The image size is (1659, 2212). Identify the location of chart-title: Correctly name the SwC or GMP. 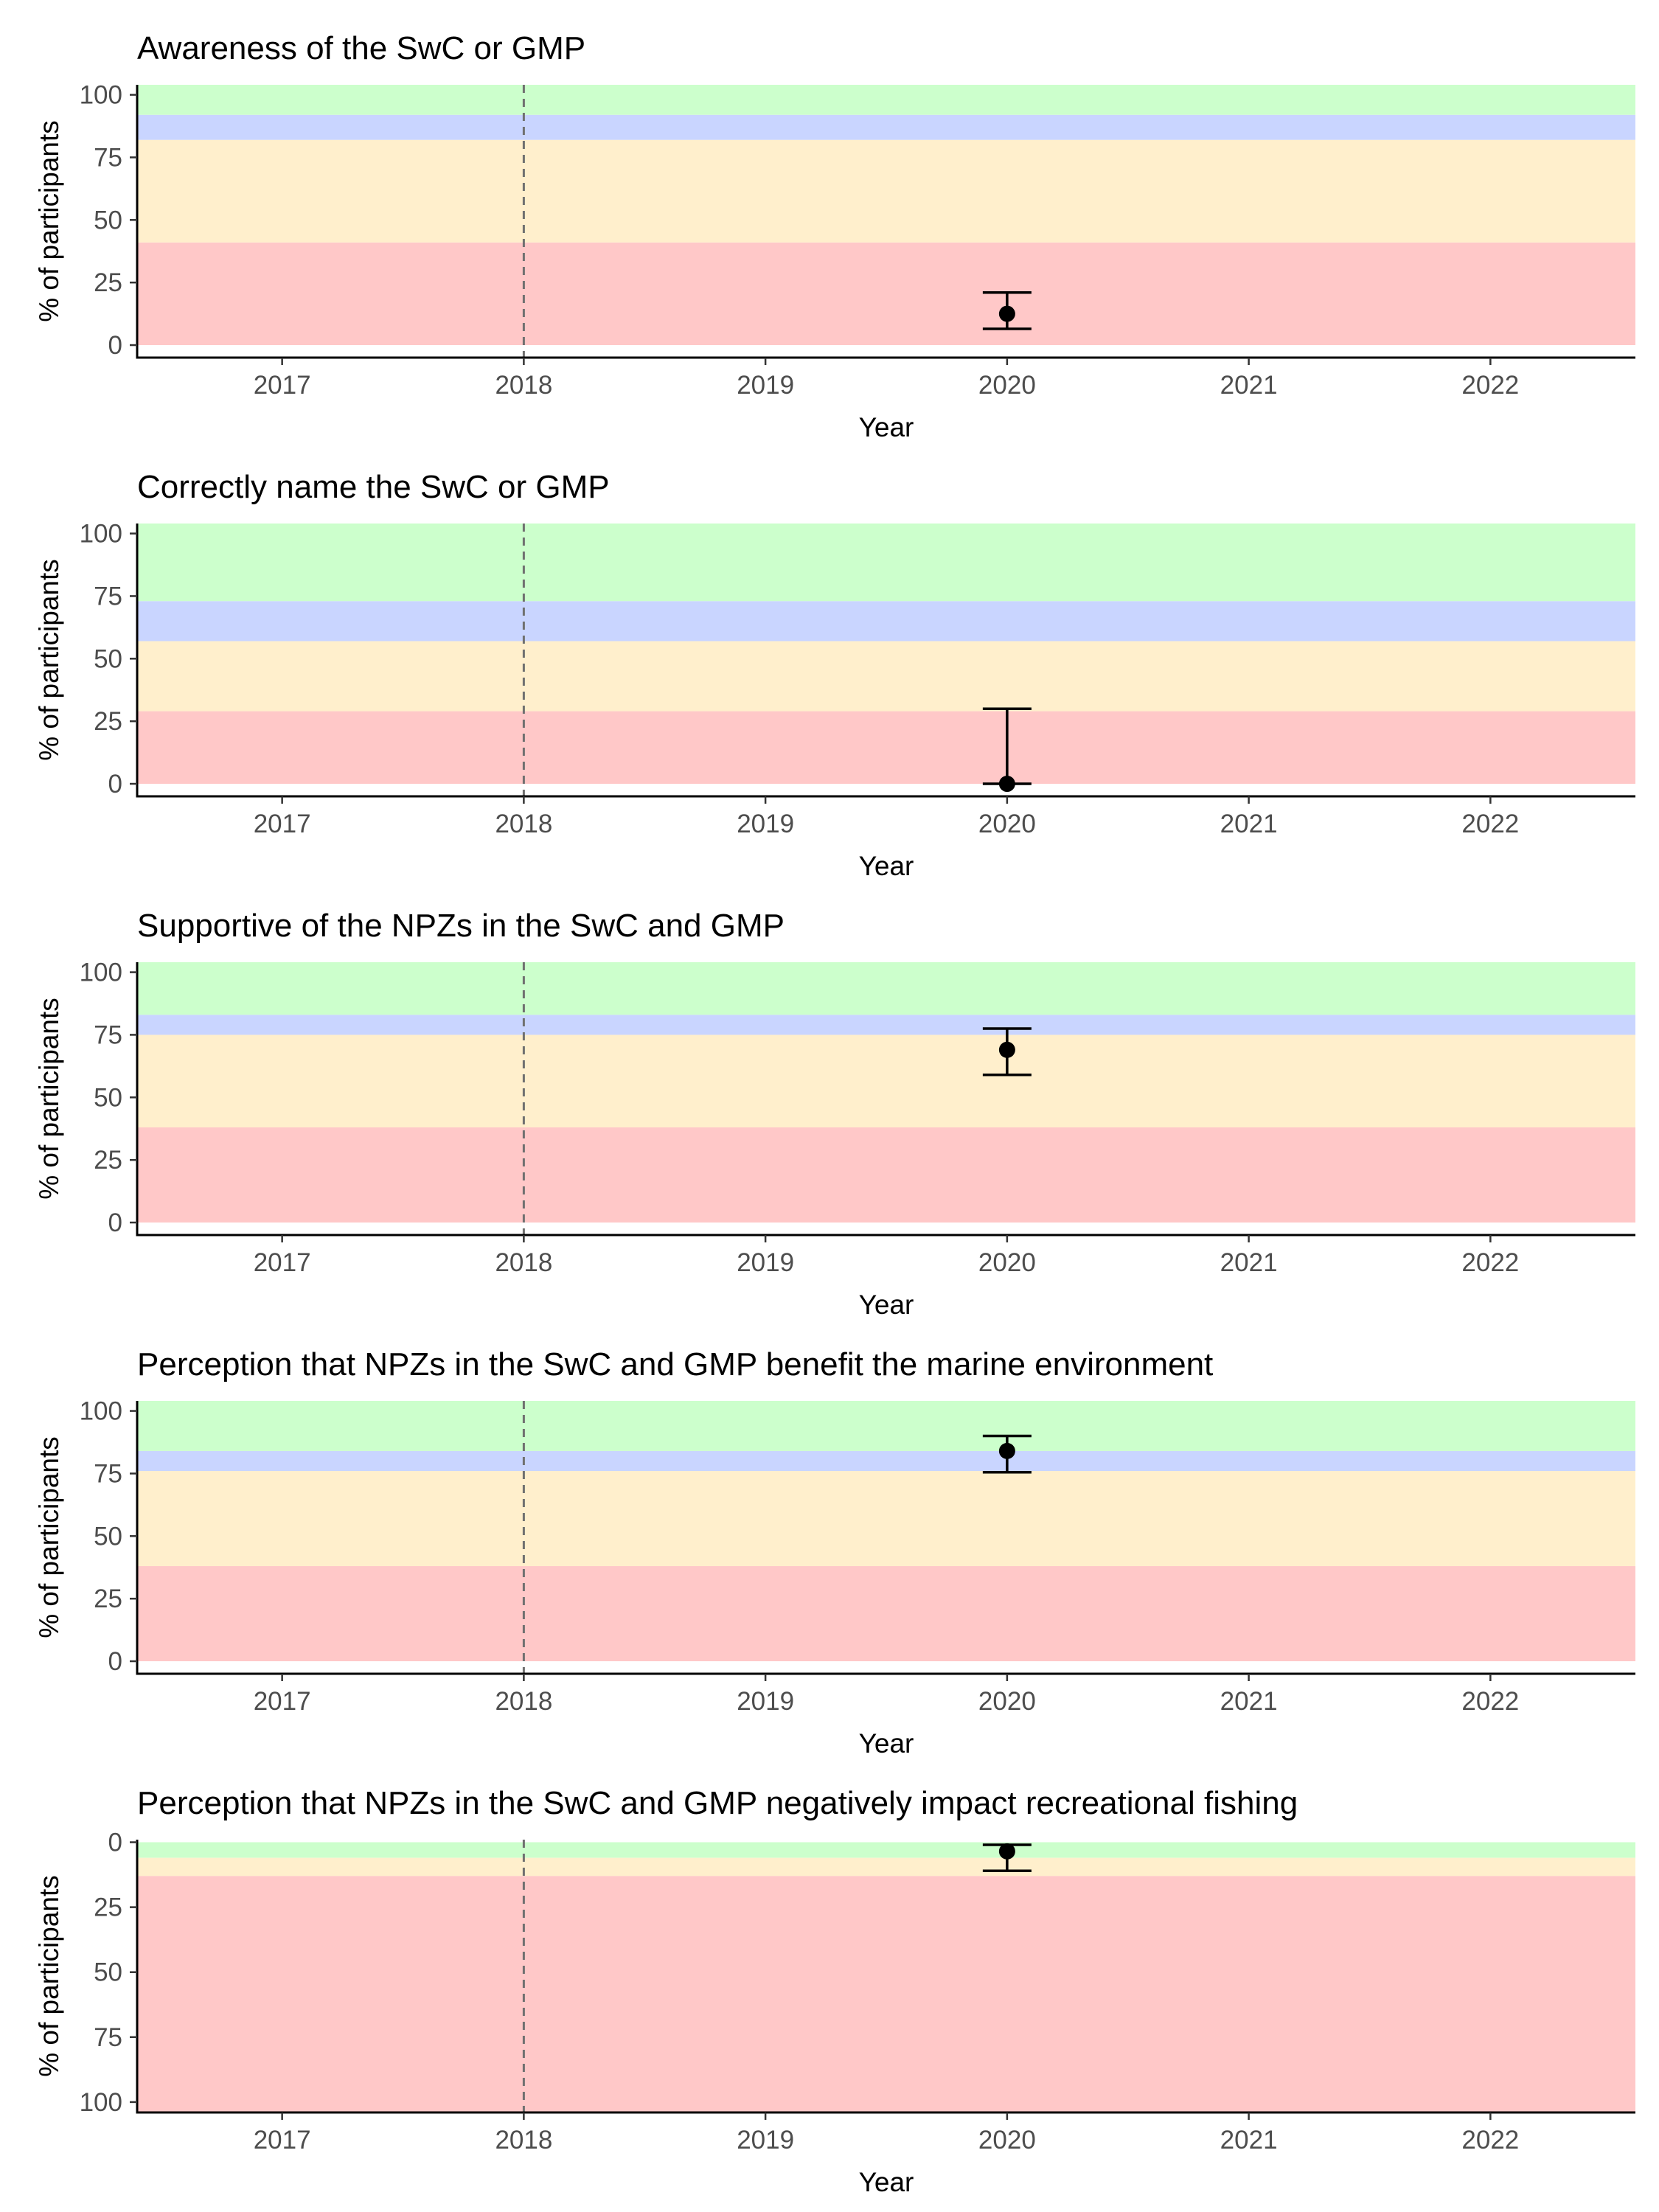
(373, 487).